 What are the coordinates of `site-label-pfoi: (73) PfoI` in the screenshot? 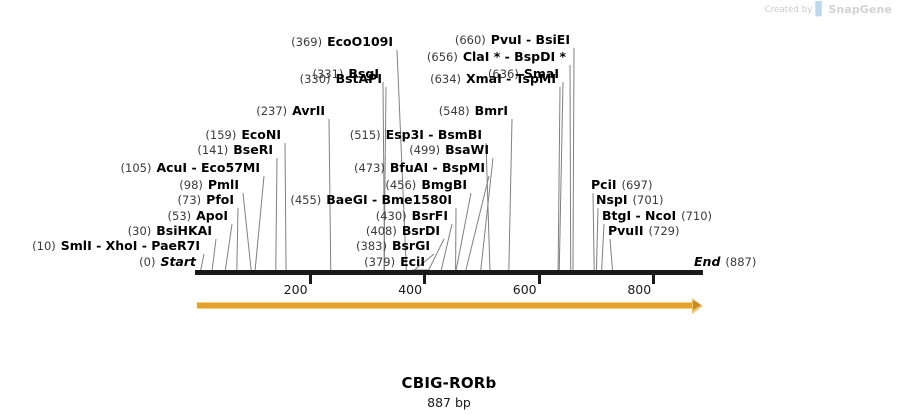 It's located at (206, 200).